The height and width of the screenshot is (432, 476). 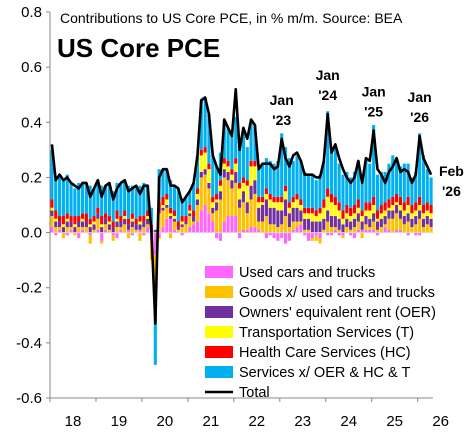 I want to click on y-tick-label: 0.0, so click(x=31, y=233).